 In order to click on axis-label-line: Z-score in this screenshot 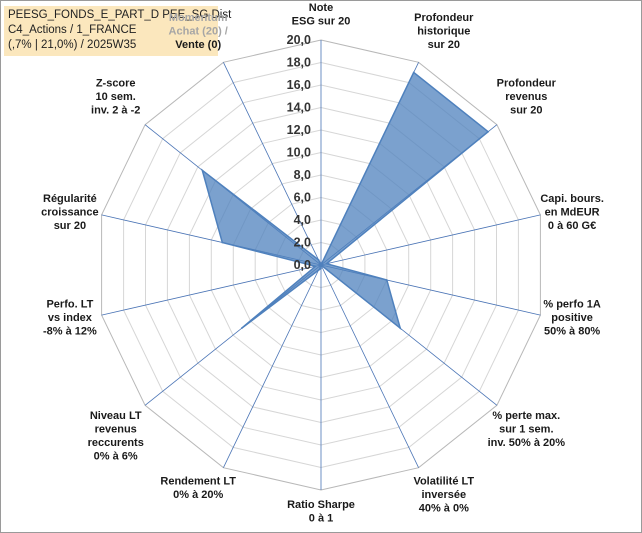, I will do `click(116, 84)`.